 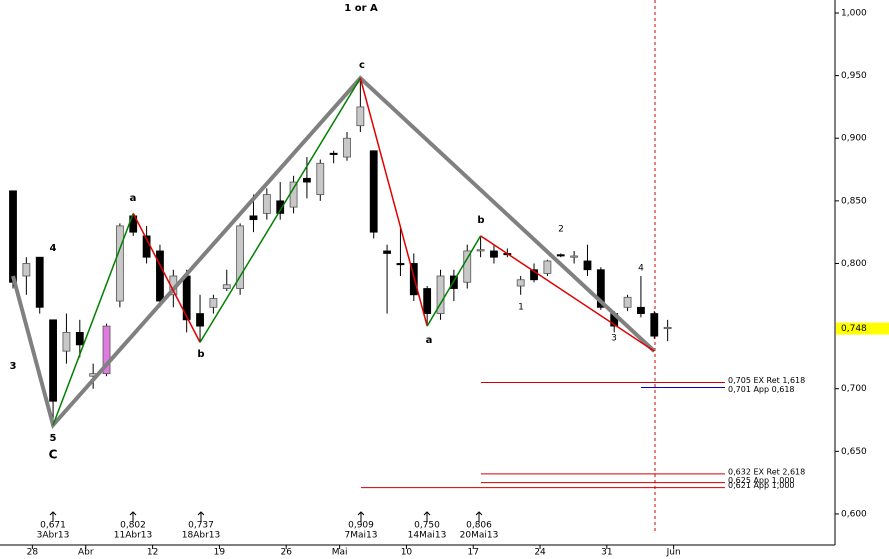 What do you see at coordinates (427, 536) in the screenshot?
I see `marker-date: 14Mai13` at bounding box center [427, 536].